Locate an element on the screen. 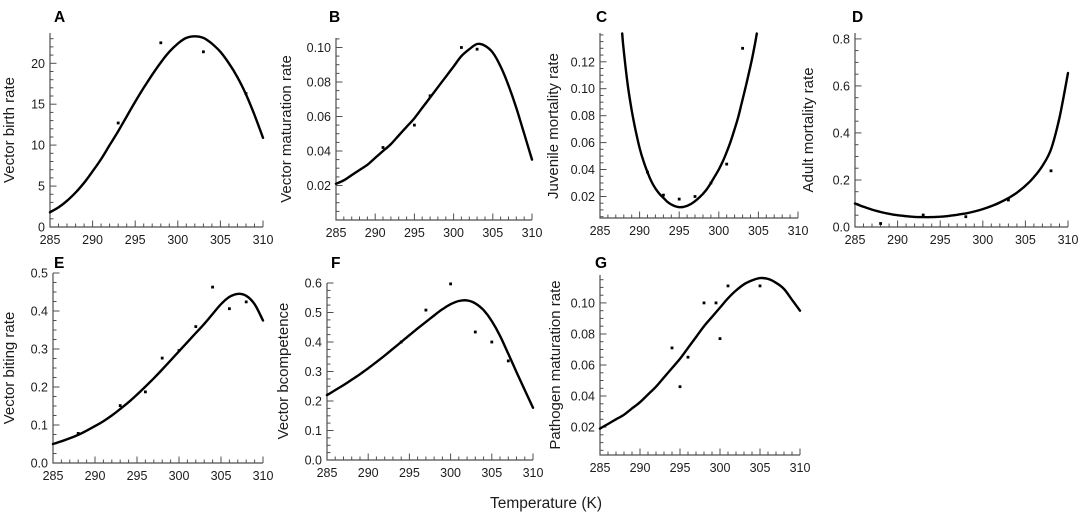  y-tick-label: 0.12 is located at coordinates (583, 62).